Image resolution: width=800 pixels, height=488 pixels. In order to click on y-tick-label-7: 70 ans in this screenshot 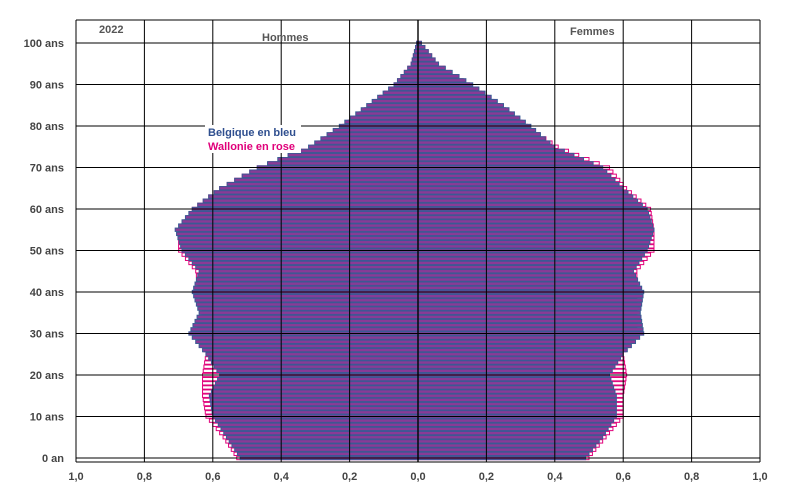, I will do `click(47, 169)`.